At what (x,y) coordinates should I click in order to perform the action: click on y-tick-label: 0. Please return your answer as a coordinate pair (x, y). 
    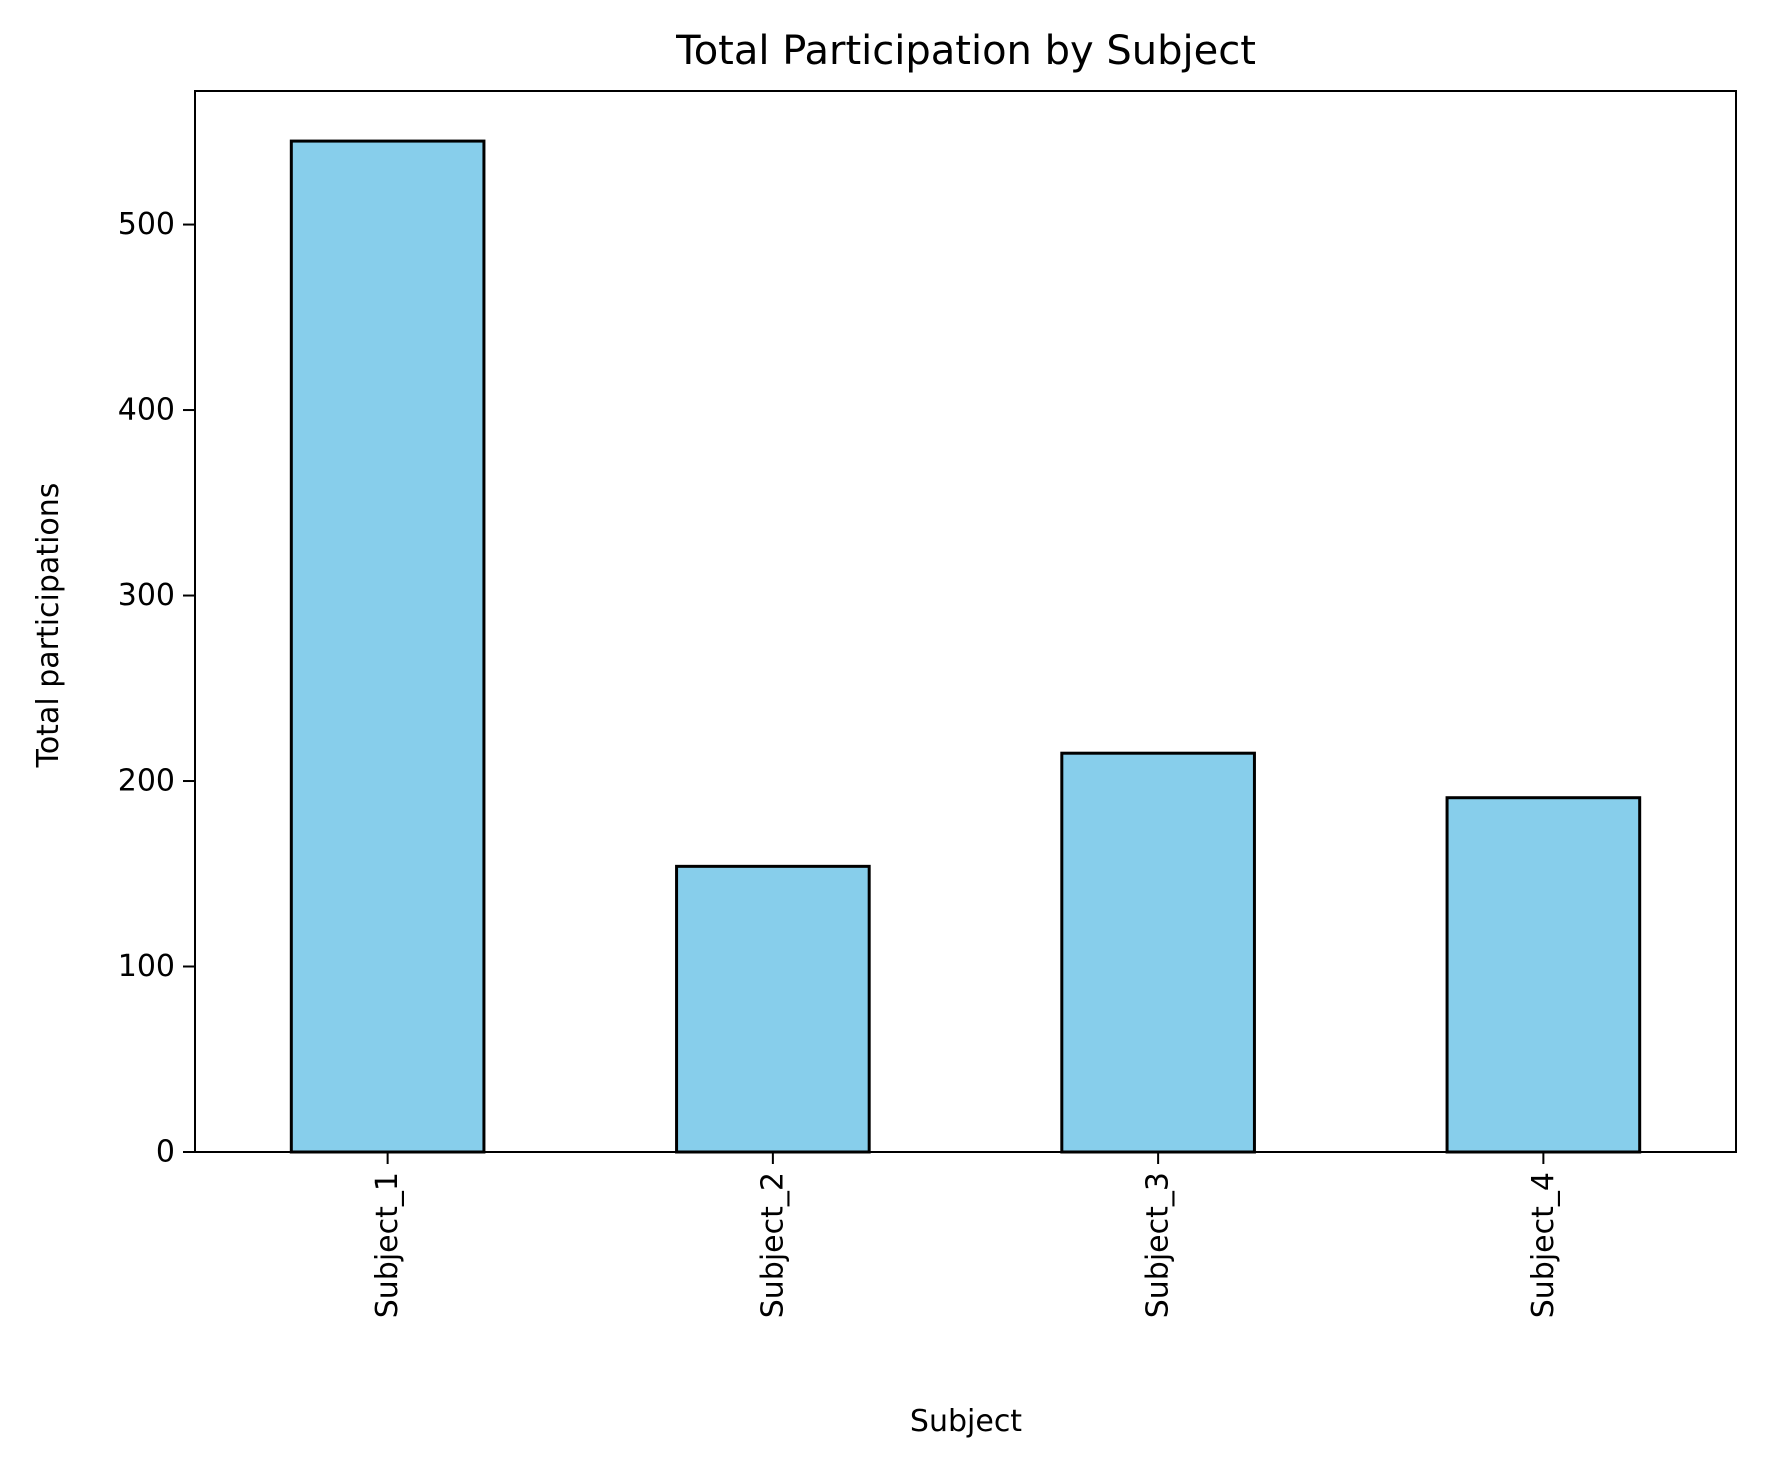
    Looking at the image, I should click on (165, 1152).